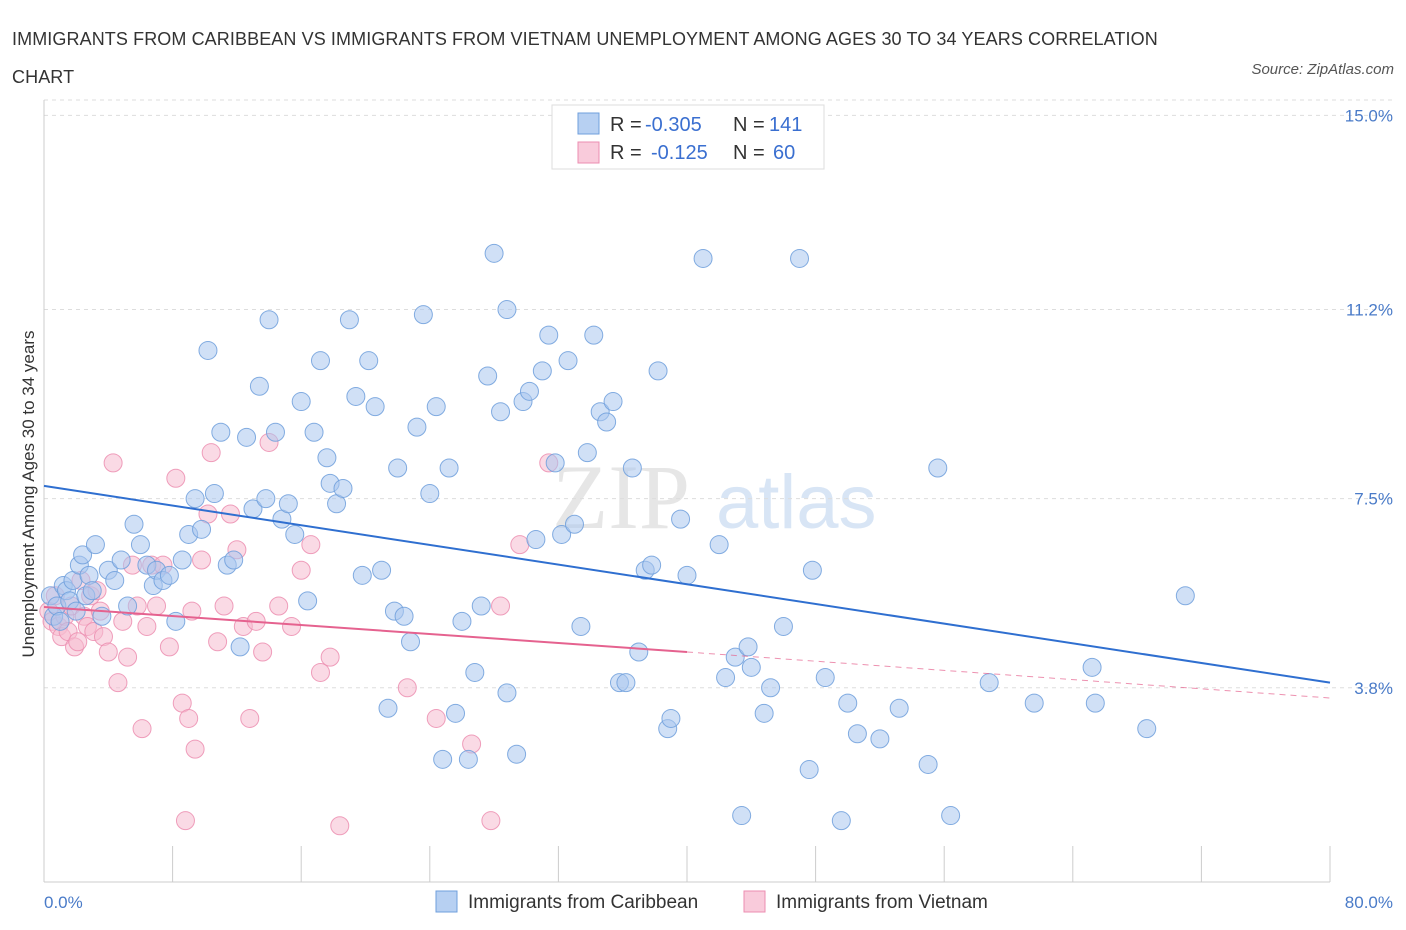  I want to click on legend-n-value-caribbean: 141, so click(785, 125).